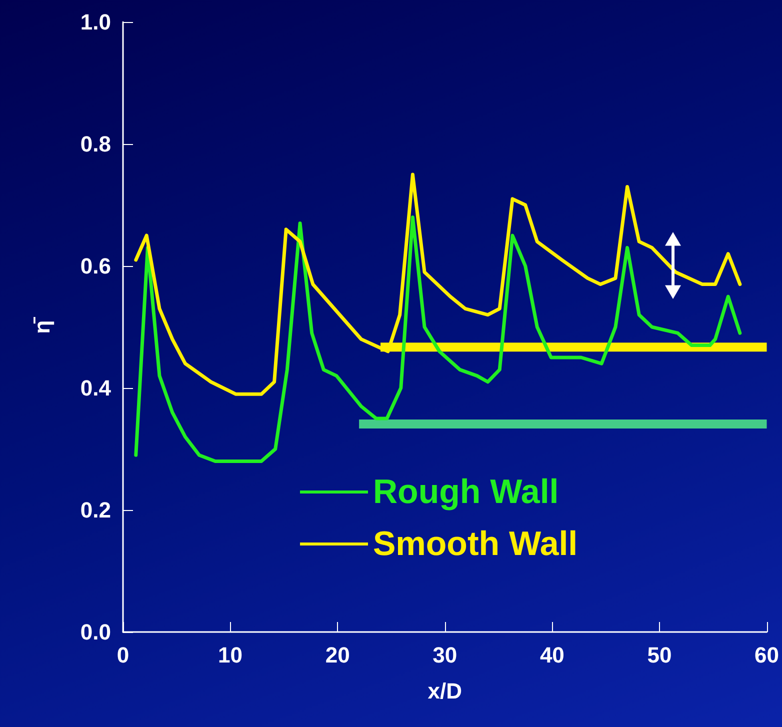 Image resolution: width=782 pixels, height=727 pixels. I want to click on y-tick-label: 0.6, so click(95, 266).